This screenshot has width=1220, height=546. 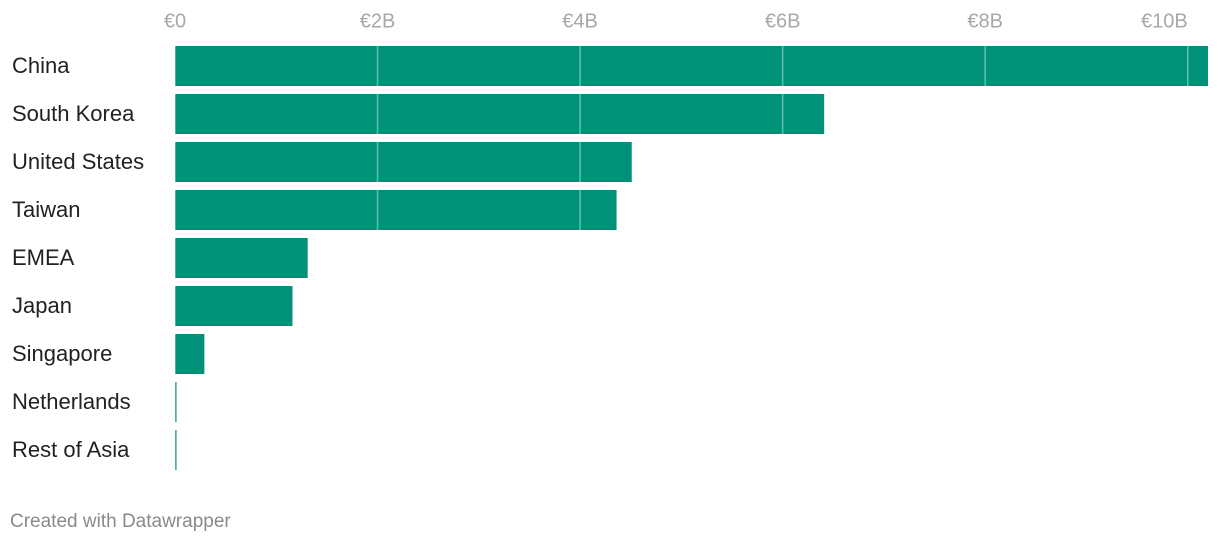 I want to click on x-tick-label: €10B, so click(x=1164, y=21).